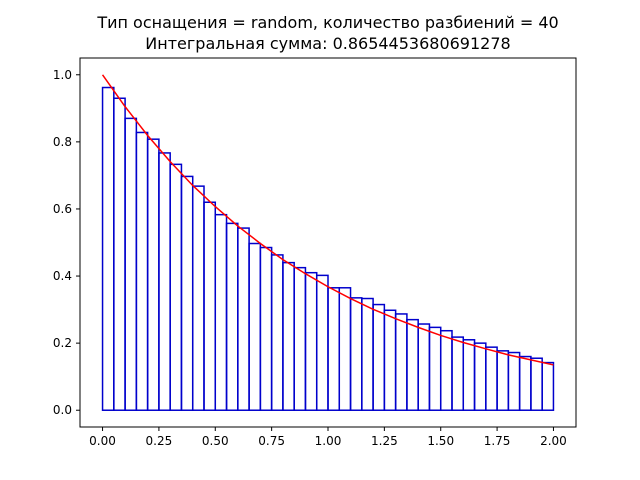 Image resolution: width=640 pixels, height=480 pixels. Describe the element at coordinates (384, 441) in the screenshot. I see `x-tick-label: 1.25` at that location.